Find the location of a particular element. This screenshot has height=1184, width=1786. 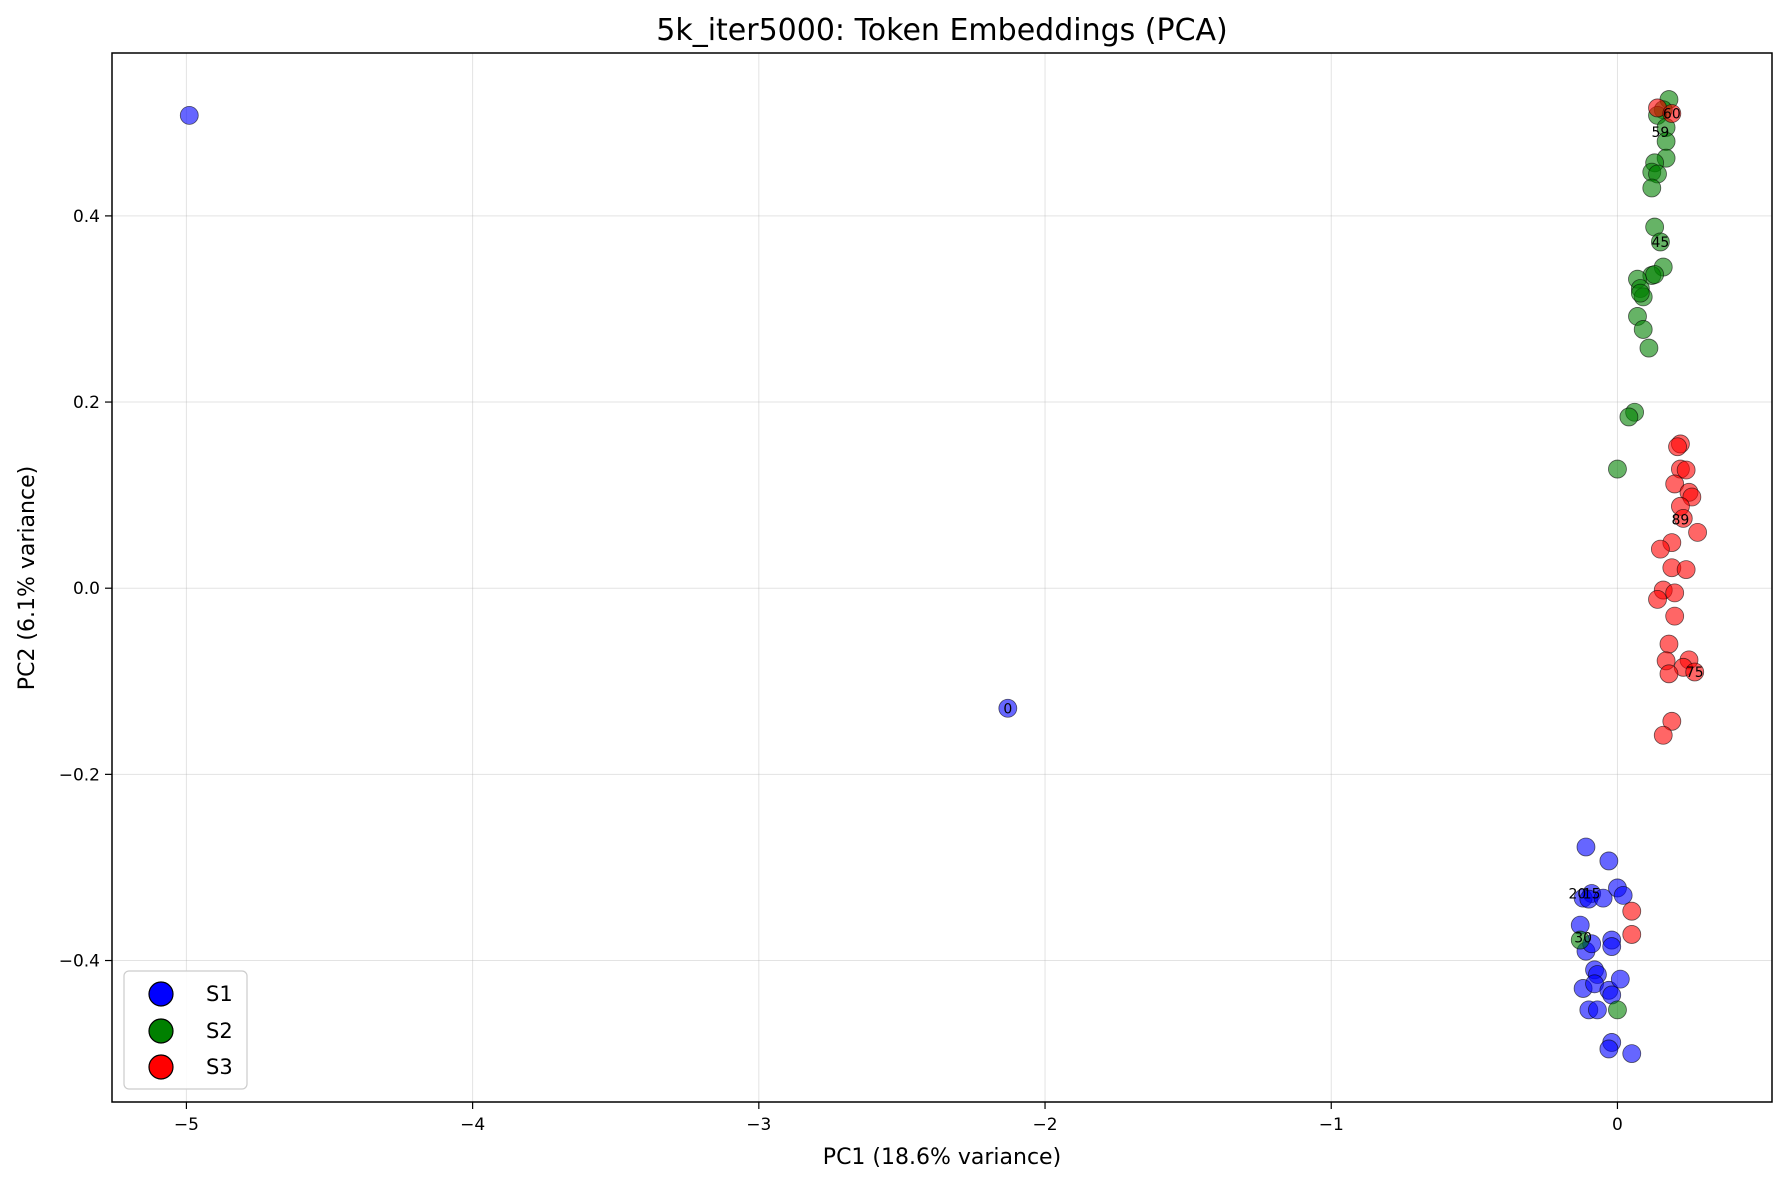

x-tick-label: −3 is located at coordinates (758, 1125).